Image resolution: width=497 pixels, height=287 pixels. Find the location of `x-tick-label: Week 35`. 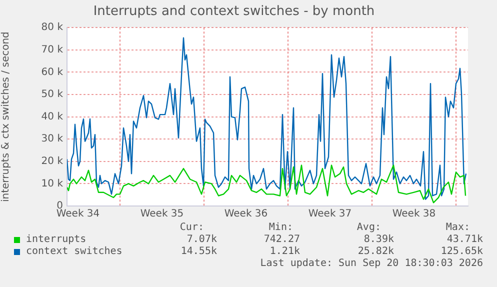

x-tick-label: Week 35 is located at coordinates (162, 214).